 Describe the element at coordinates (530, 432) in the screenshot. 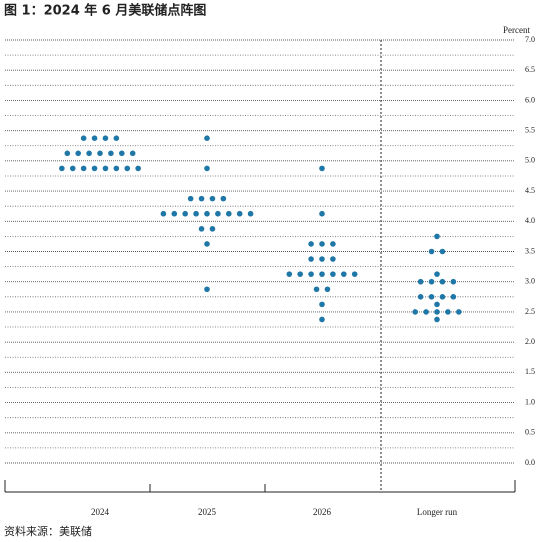

I see `y-tick-label: 0.5` at that location.